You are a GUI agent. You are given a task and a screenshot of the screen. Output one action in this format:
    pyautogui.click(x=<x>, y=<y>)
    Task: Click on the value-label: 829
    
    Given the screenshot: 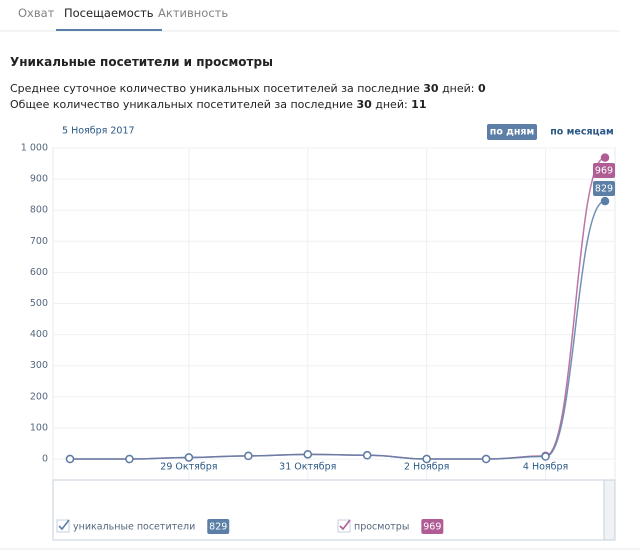 What is the action you would take?
    pyautogui.click(x=604, y=189)
    